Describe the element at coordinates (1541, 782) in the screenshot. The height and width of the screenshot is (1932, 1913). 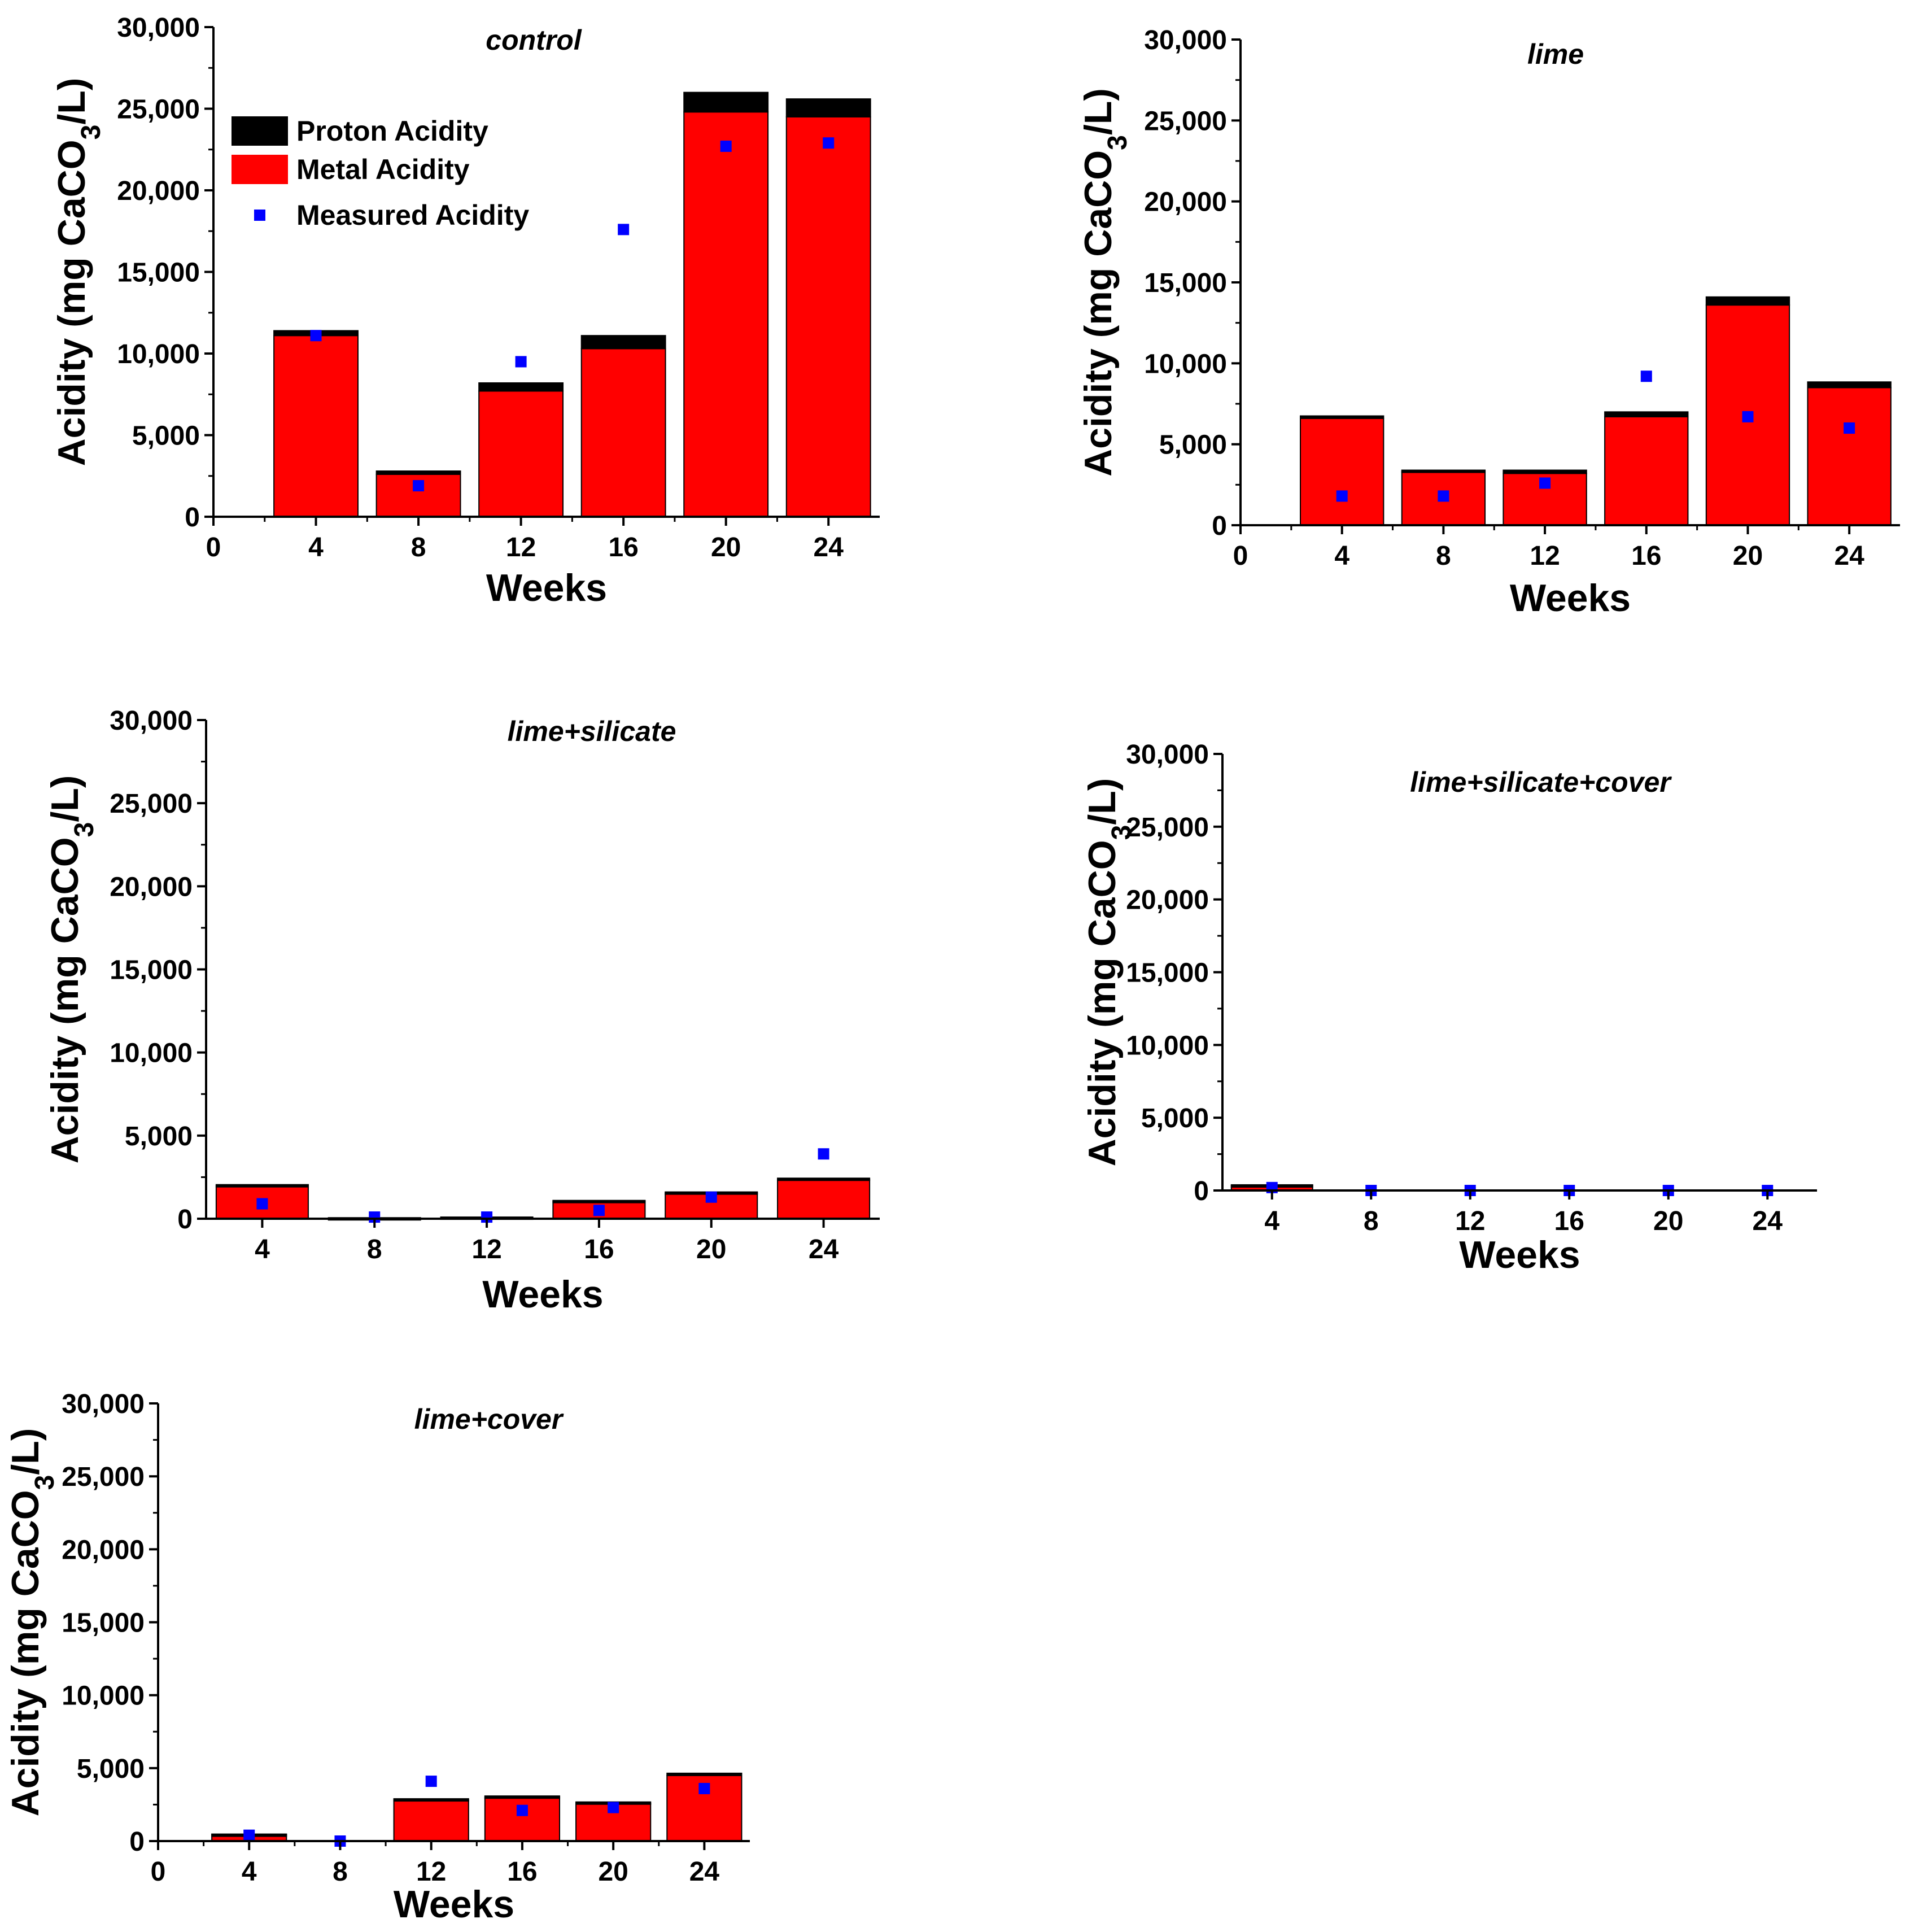
I see `panel-title: lime+silicate+cover` at that location.